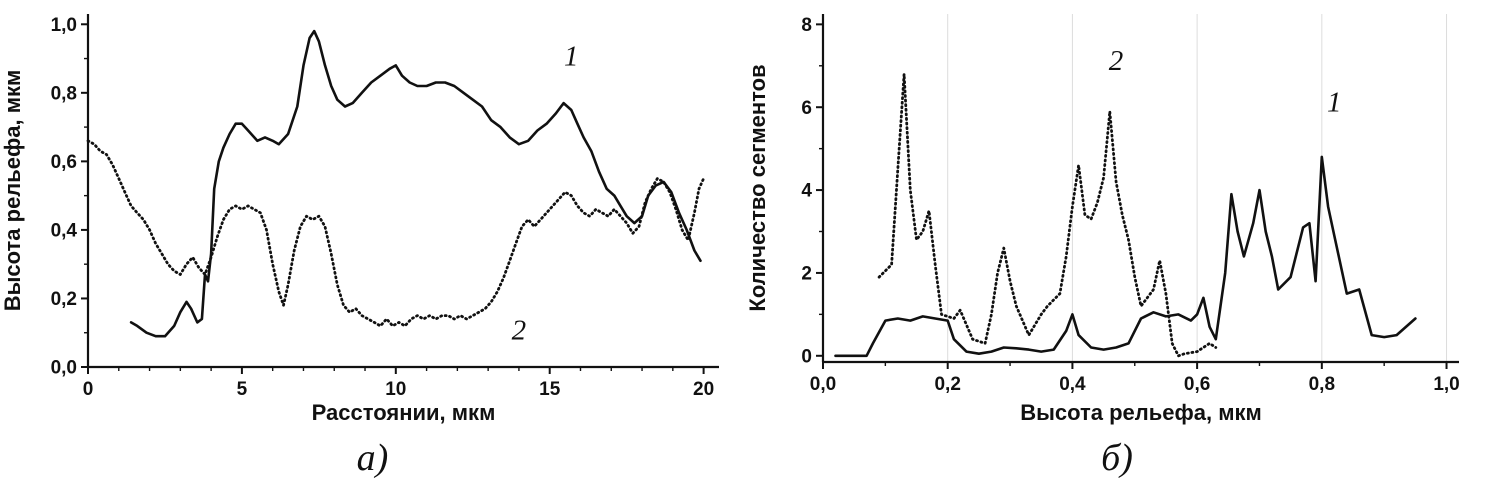 This screenshot has width=1489, height=498. I want to click on x-tick-label: 0, so click(88, 389).